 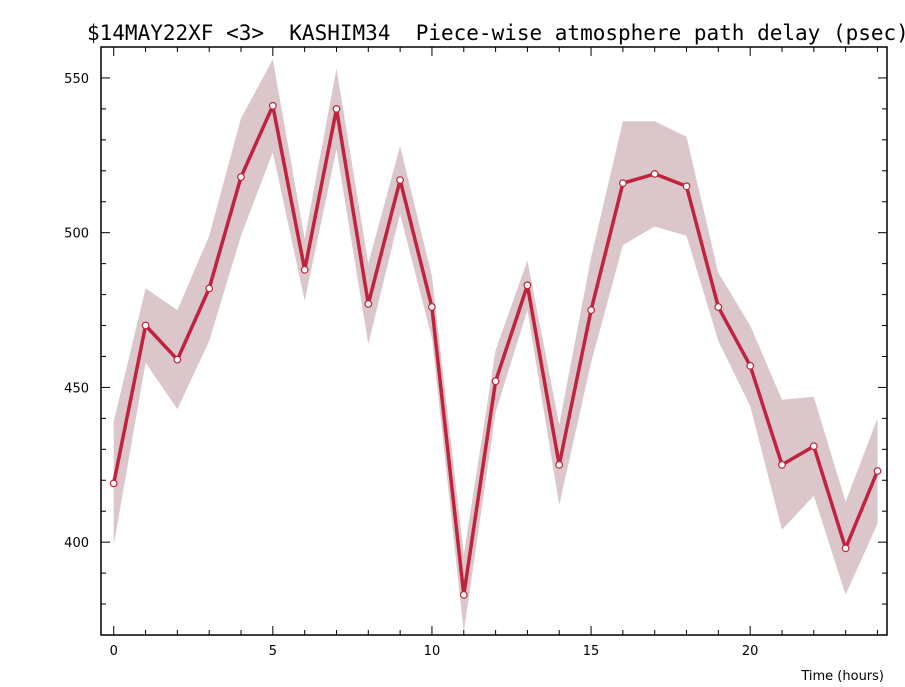 What do you see at coordinates (750, 651) in the screenshot?
I see `x-tick-label: 20` at bounding box center [750, 651].